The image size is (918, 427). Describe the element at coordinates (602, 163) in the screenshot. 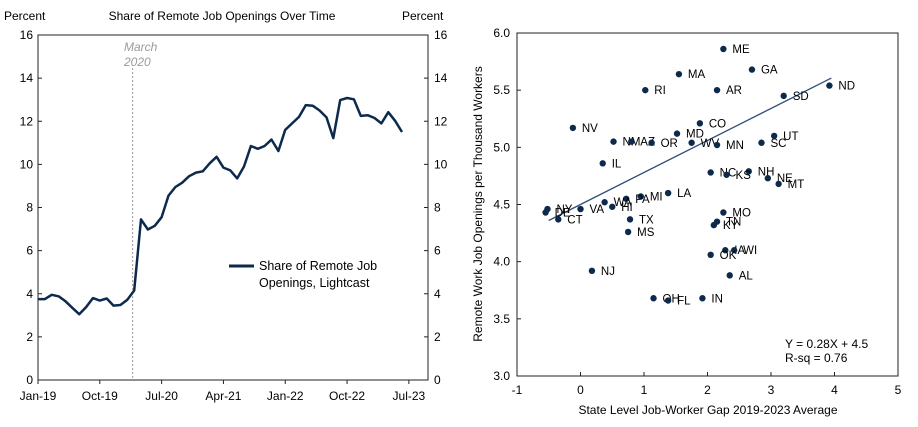

I see `state-point-il` at that location.